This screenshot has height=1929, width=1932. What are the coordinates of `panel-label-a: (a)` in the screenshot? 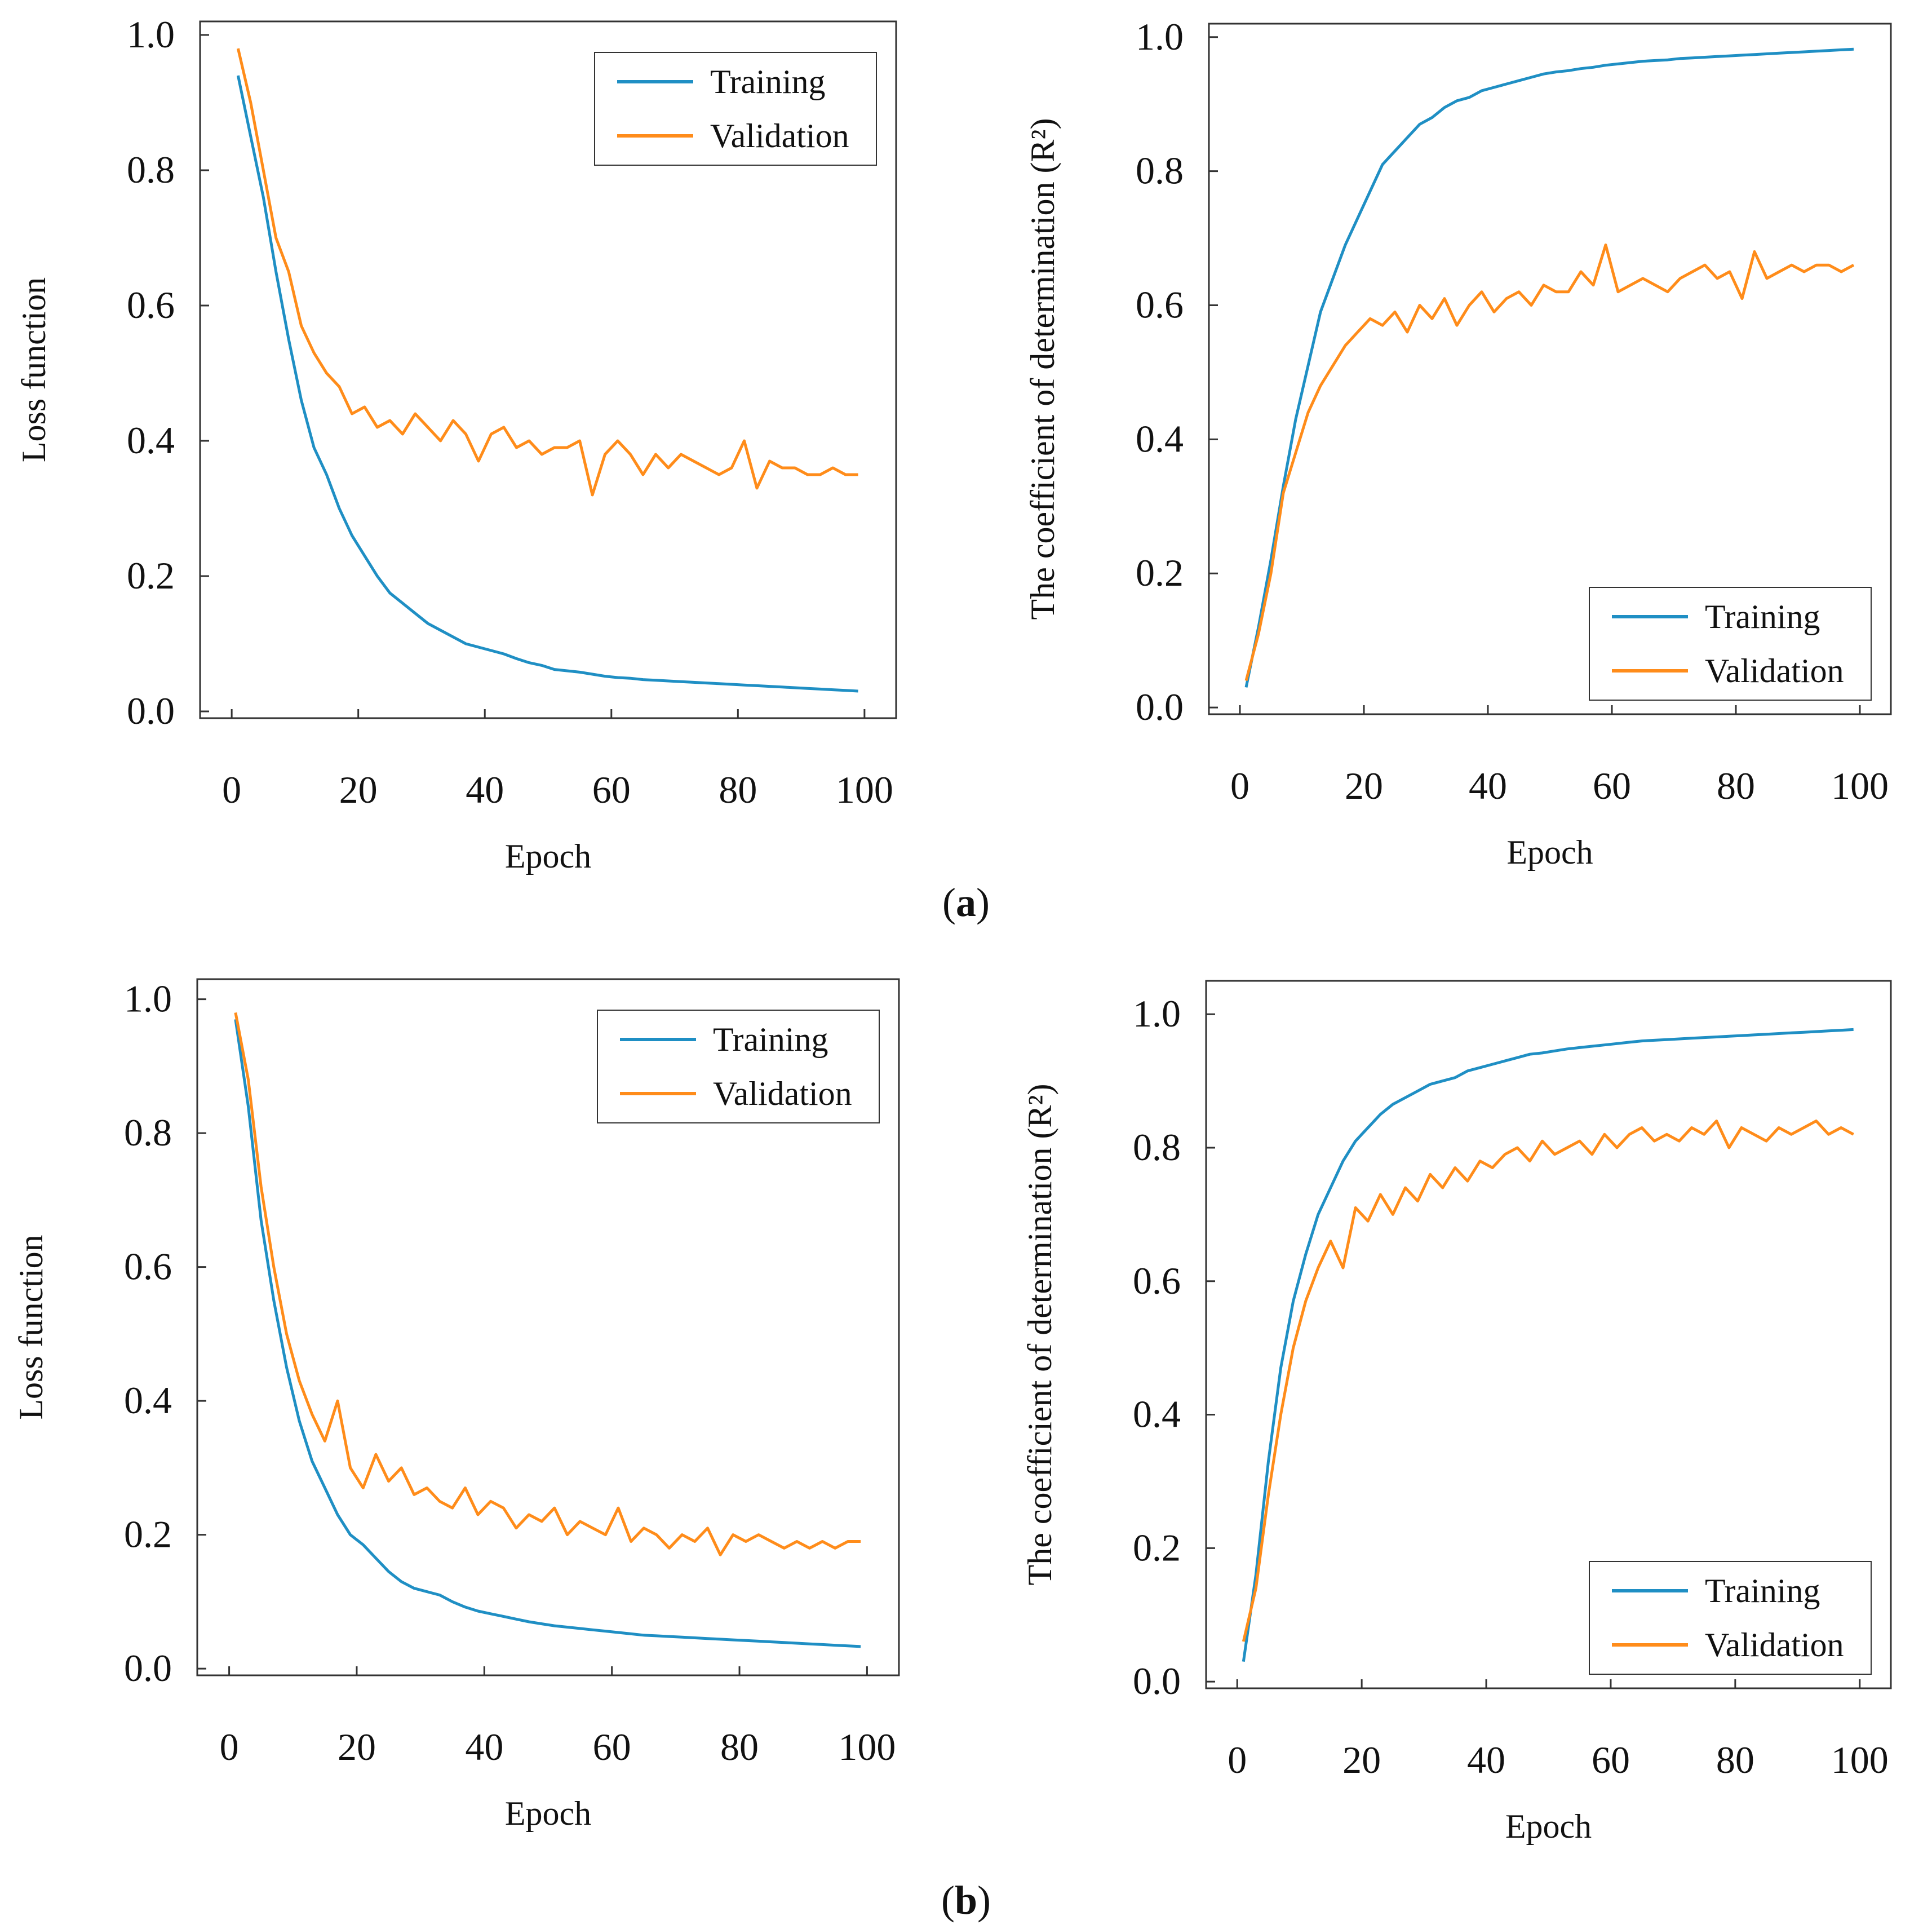 It's located at (966, 903).